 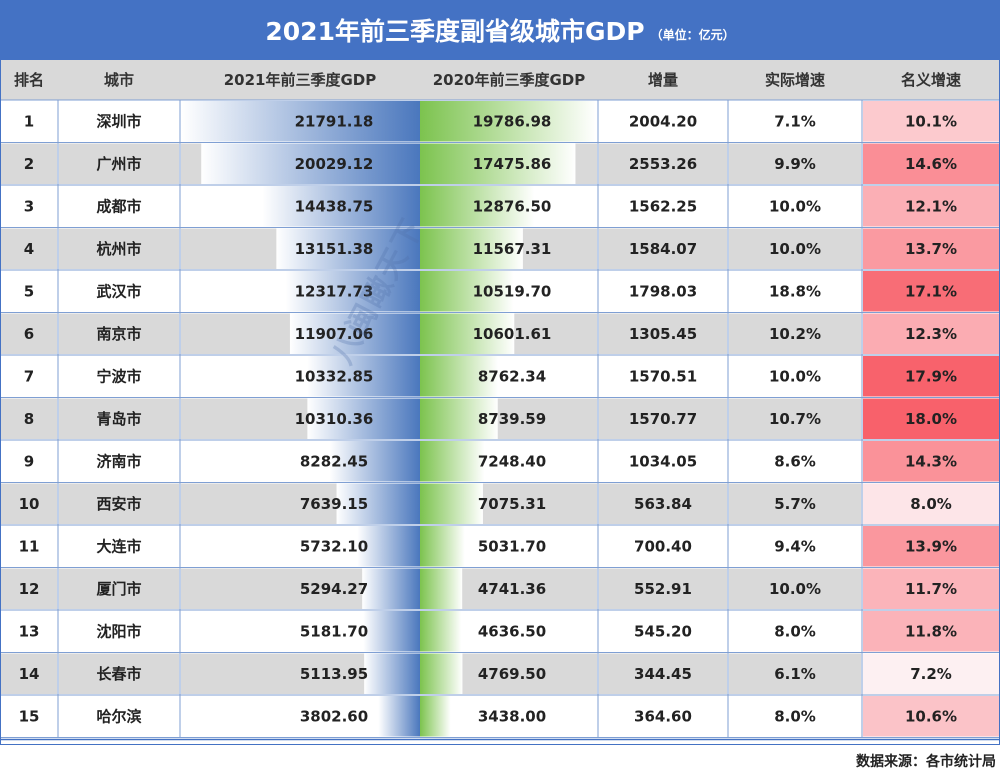 What do you see at coordinates (374, 461) in the screenshot?
I see `bar-2021-济南市` at bounding box center [374, 461].